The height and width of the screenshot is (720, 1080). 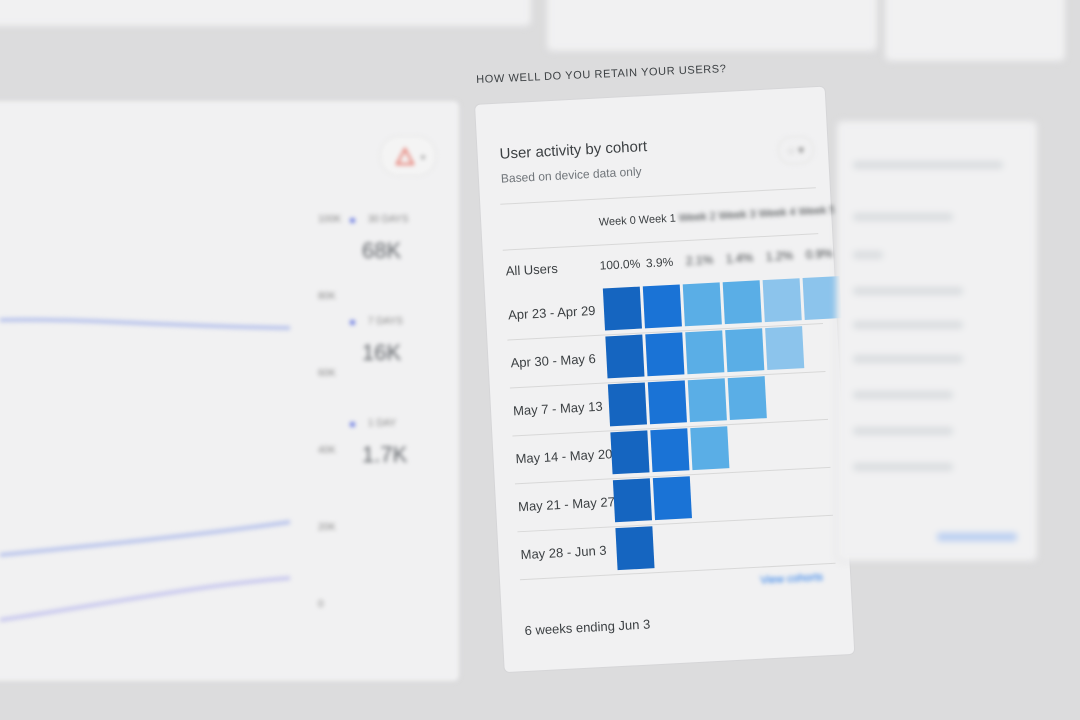 What do you see at coordinates (937, 341) in the screenshot?
I see `right-card` at bounding box center [937, 341].